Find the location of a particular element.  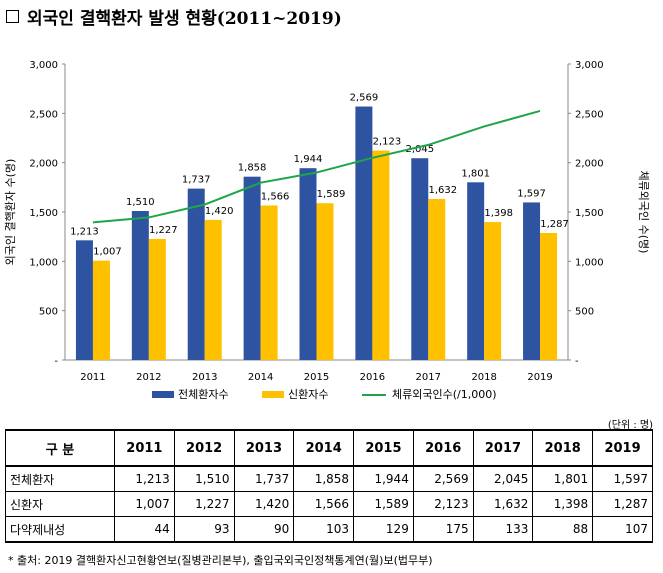

bar-new-label: 1,398 is located at coordinates (498, 213).